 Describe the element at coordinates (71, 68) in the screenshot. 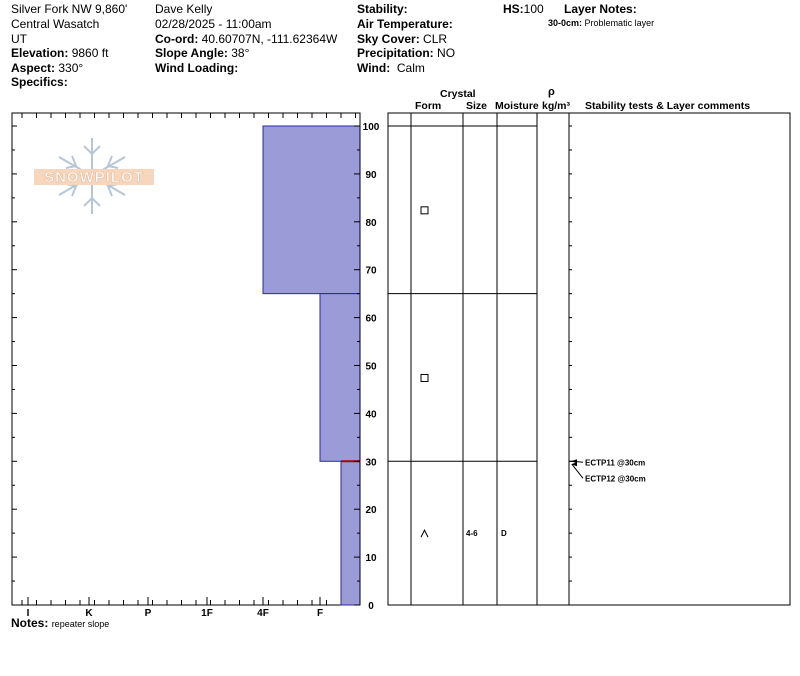

I see `aspect-value: 330°` at that location.